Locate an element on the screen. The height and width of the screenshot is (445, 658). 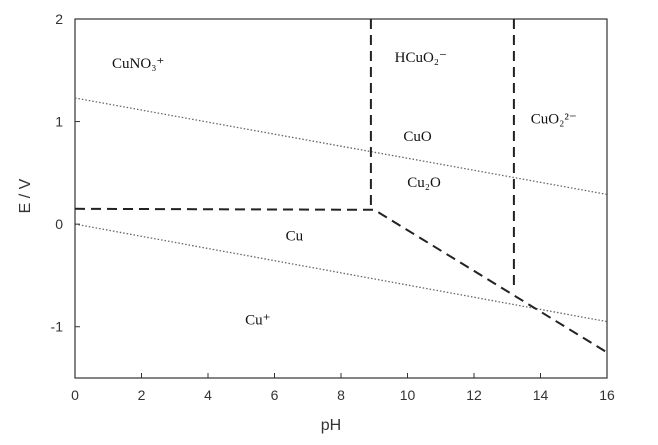
x-tick-label: 12 is located at coordinates (474, 395).